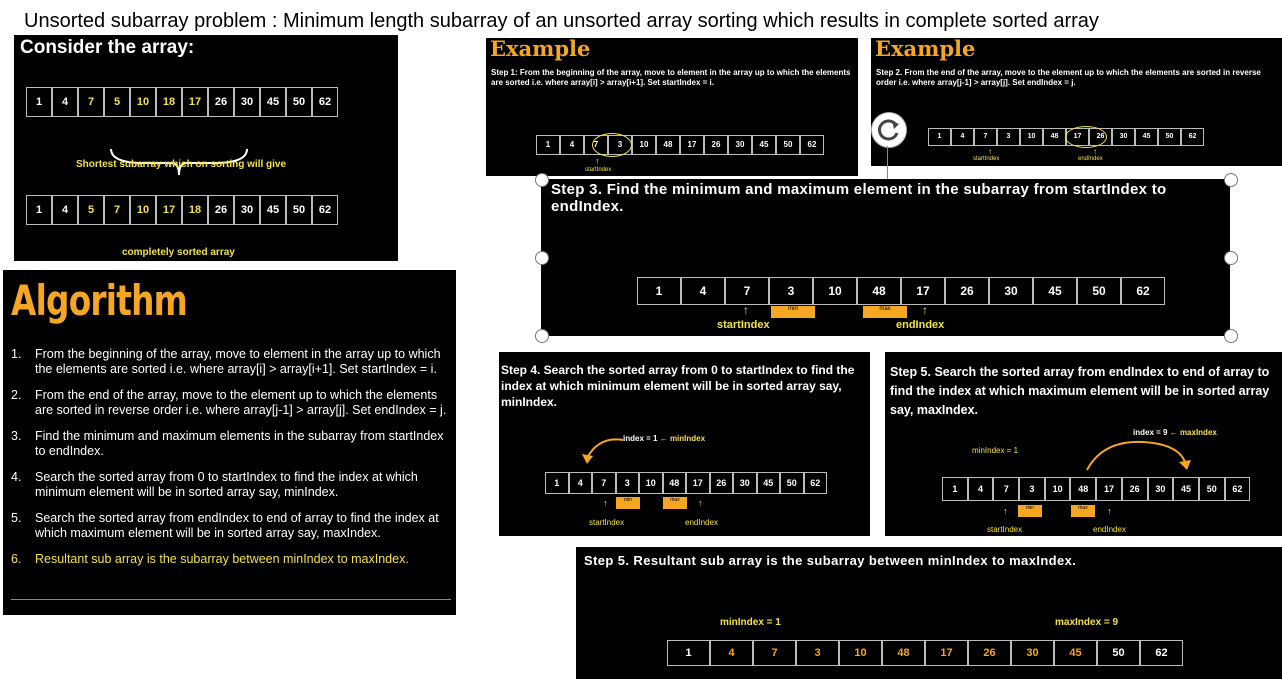 The width and height of the screenshot is (1282, 688). I want to click on rotate-handle-icon, so click(889, 130).